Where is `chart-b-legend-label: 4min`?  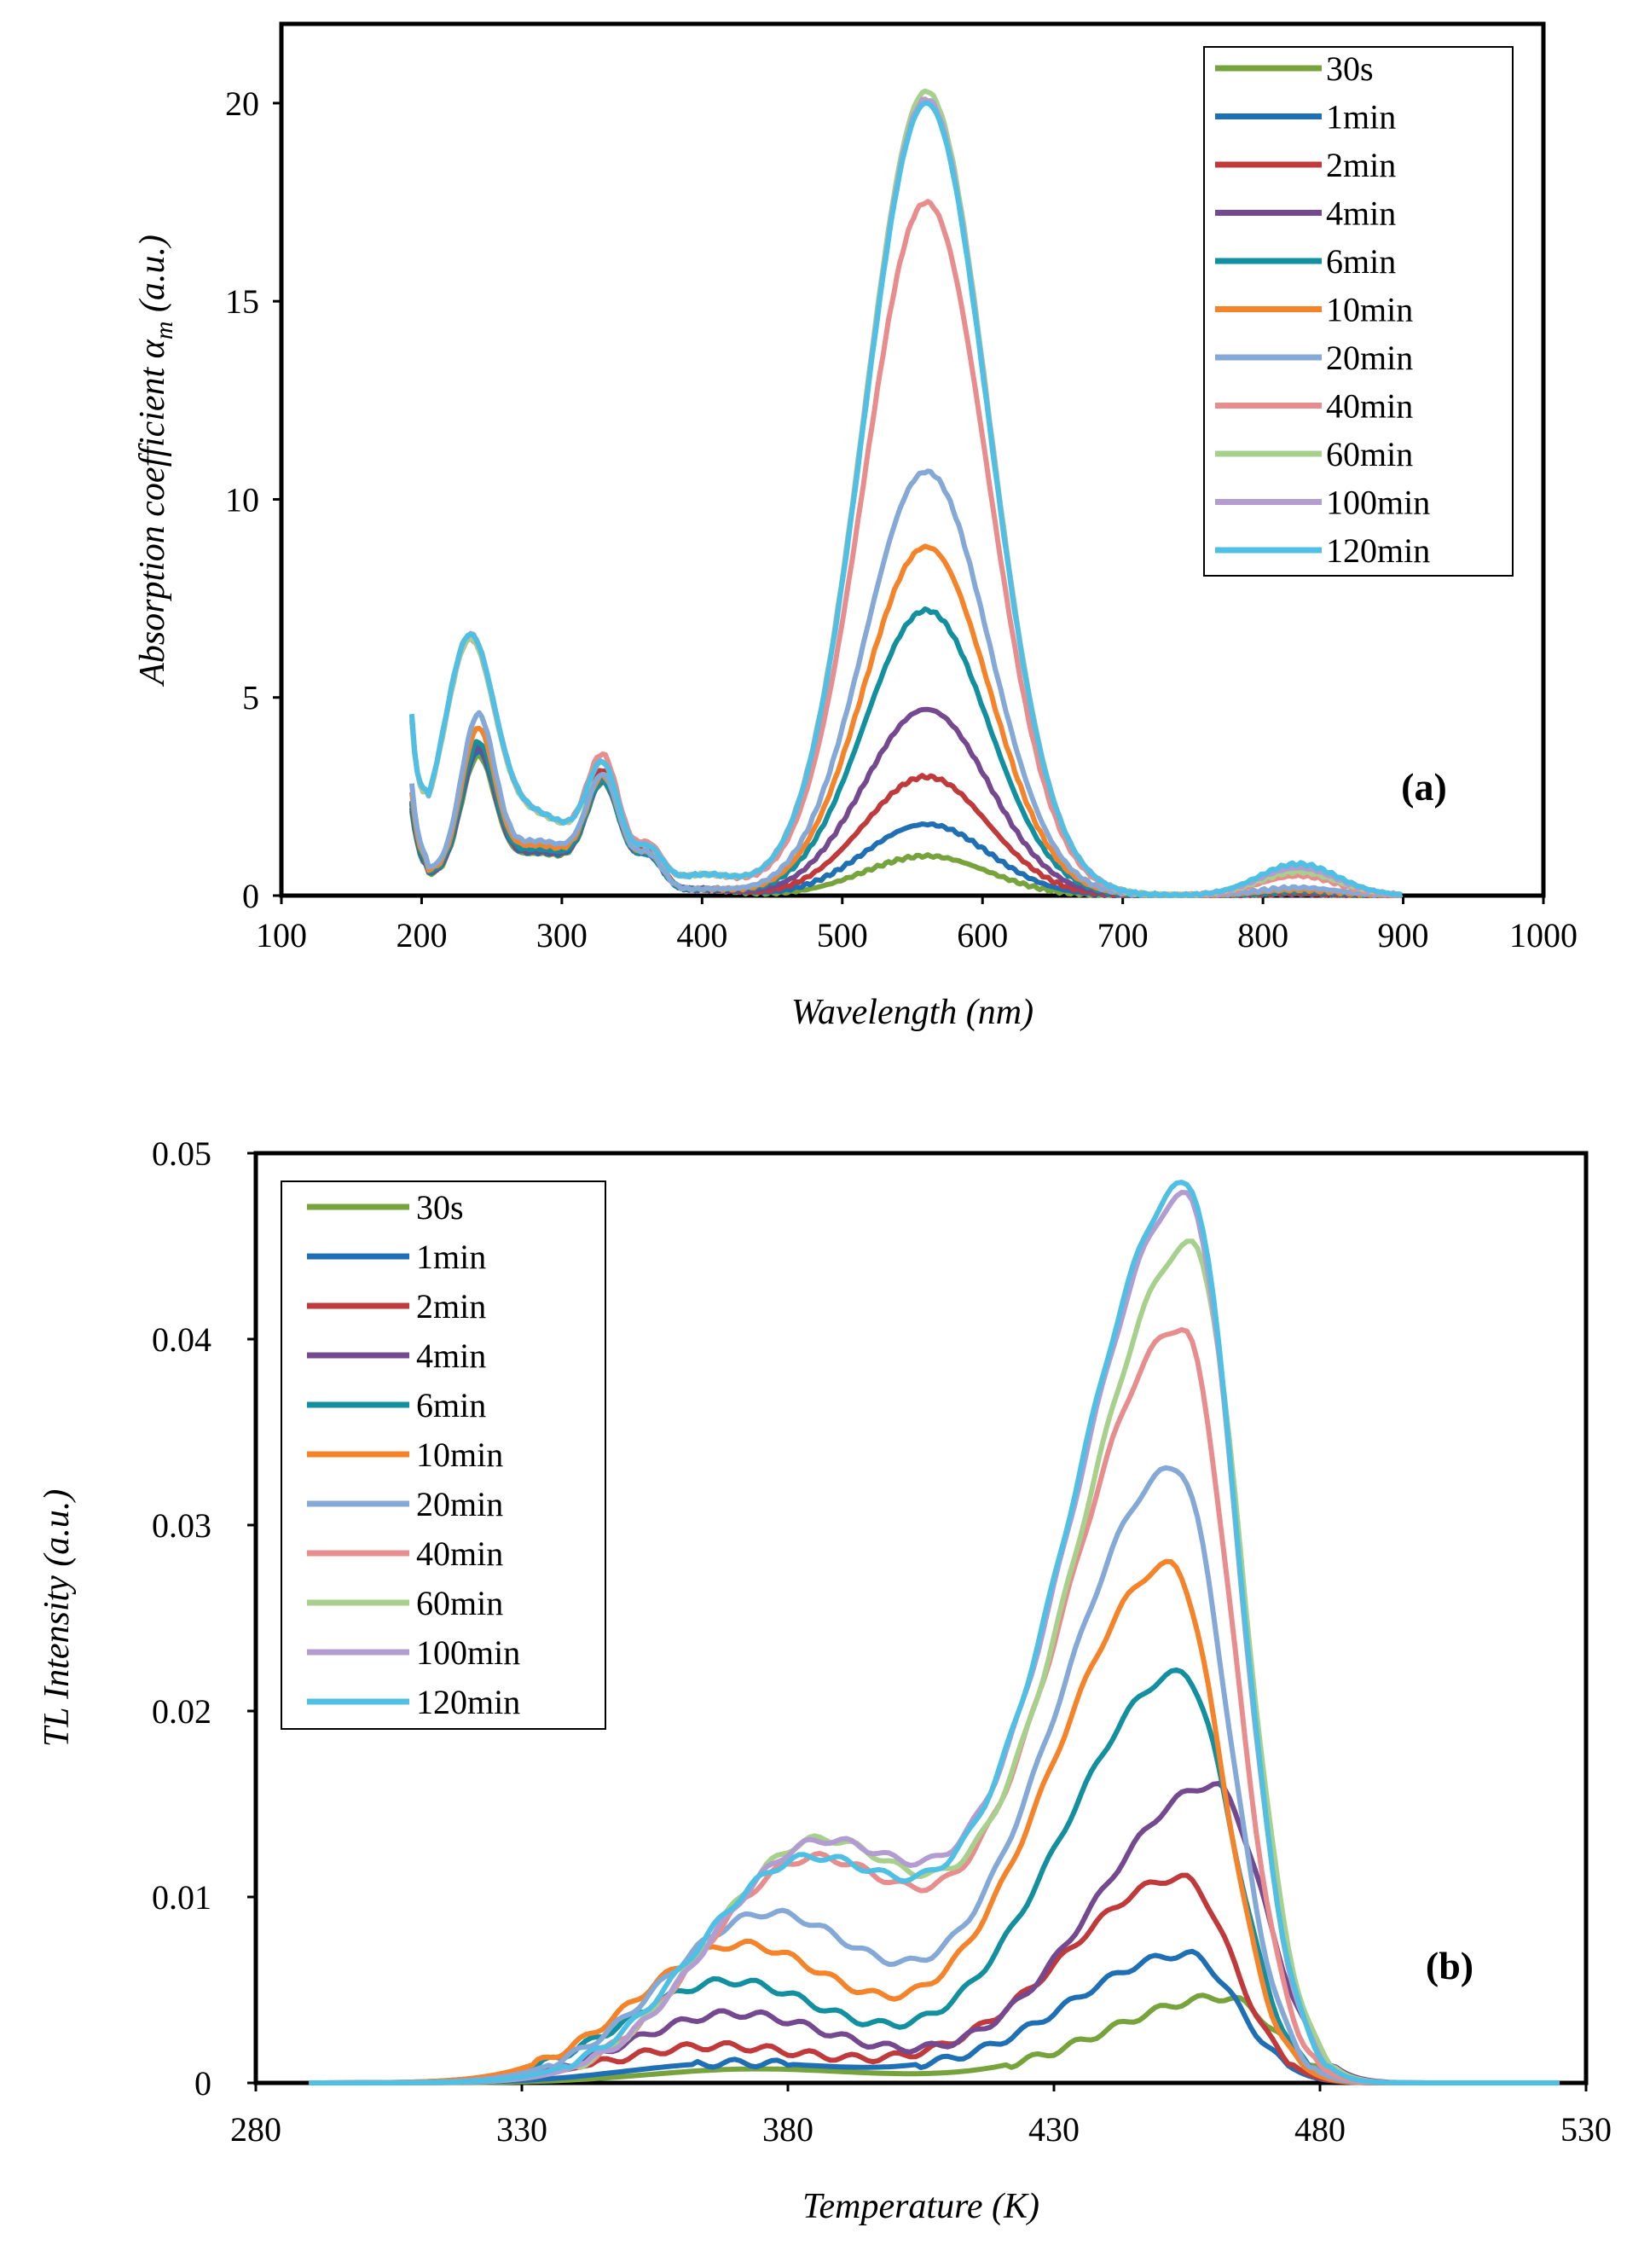
chart-b-legend-label: 4min is located at coordinates (451, 1356).